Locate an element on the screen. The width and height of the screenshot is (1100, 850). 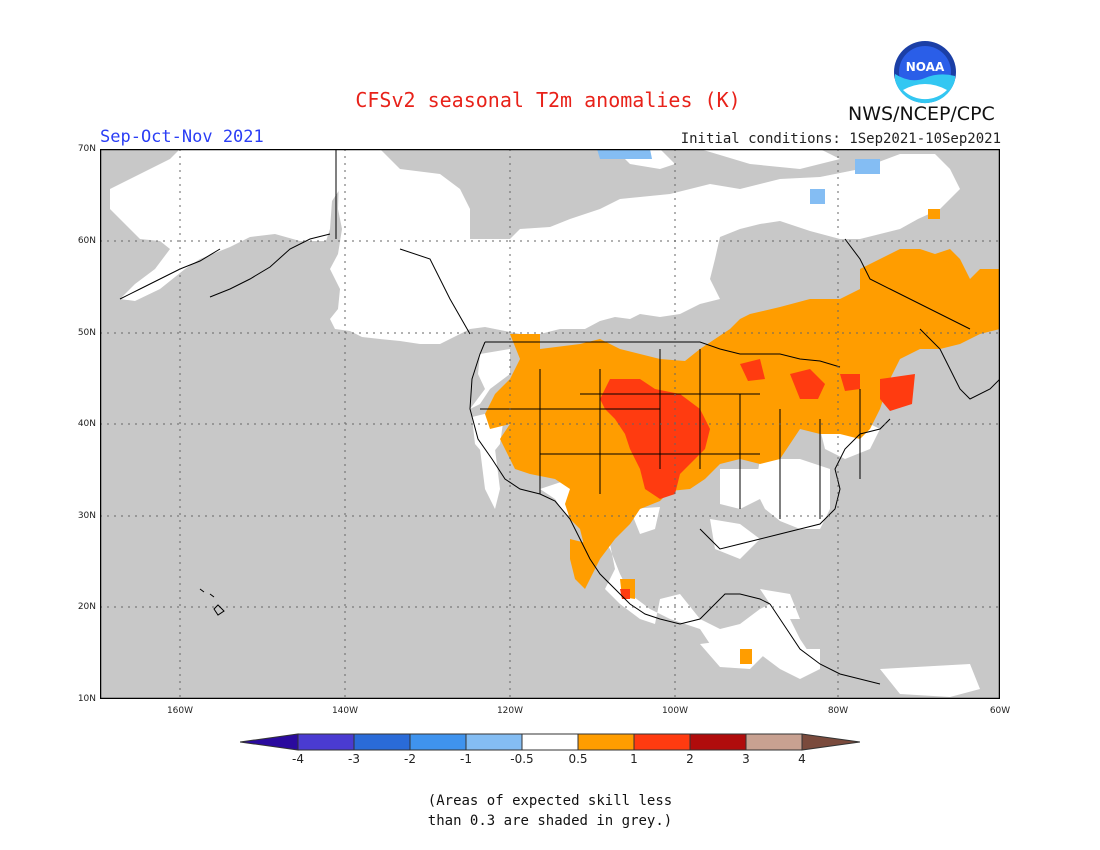
lon-label-120w: 120W is located at coordinates (510, 711).